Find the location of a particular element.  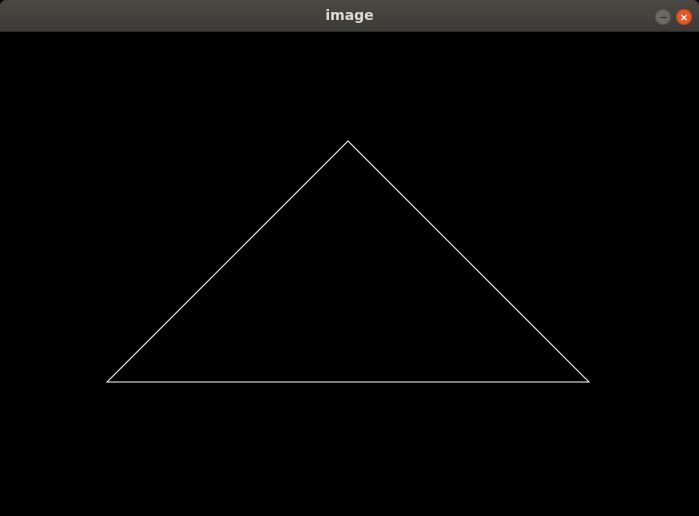

close-button: × is located at coordinates (684, 17).